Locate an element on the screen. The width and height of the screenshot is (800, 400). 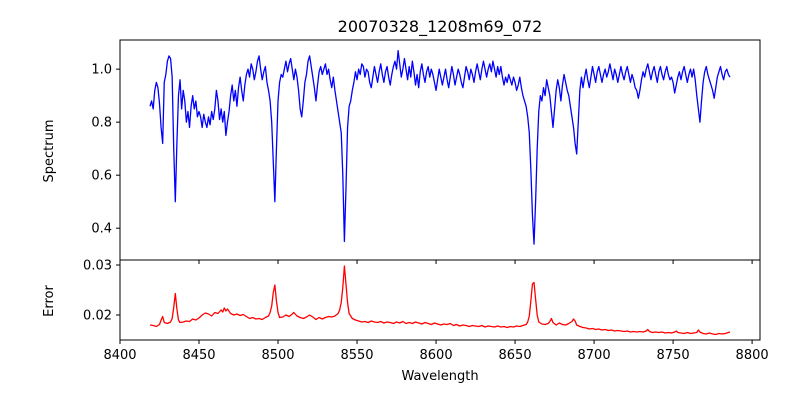
error-x-tick-label: 8500 is located at coordinates (277, 355).